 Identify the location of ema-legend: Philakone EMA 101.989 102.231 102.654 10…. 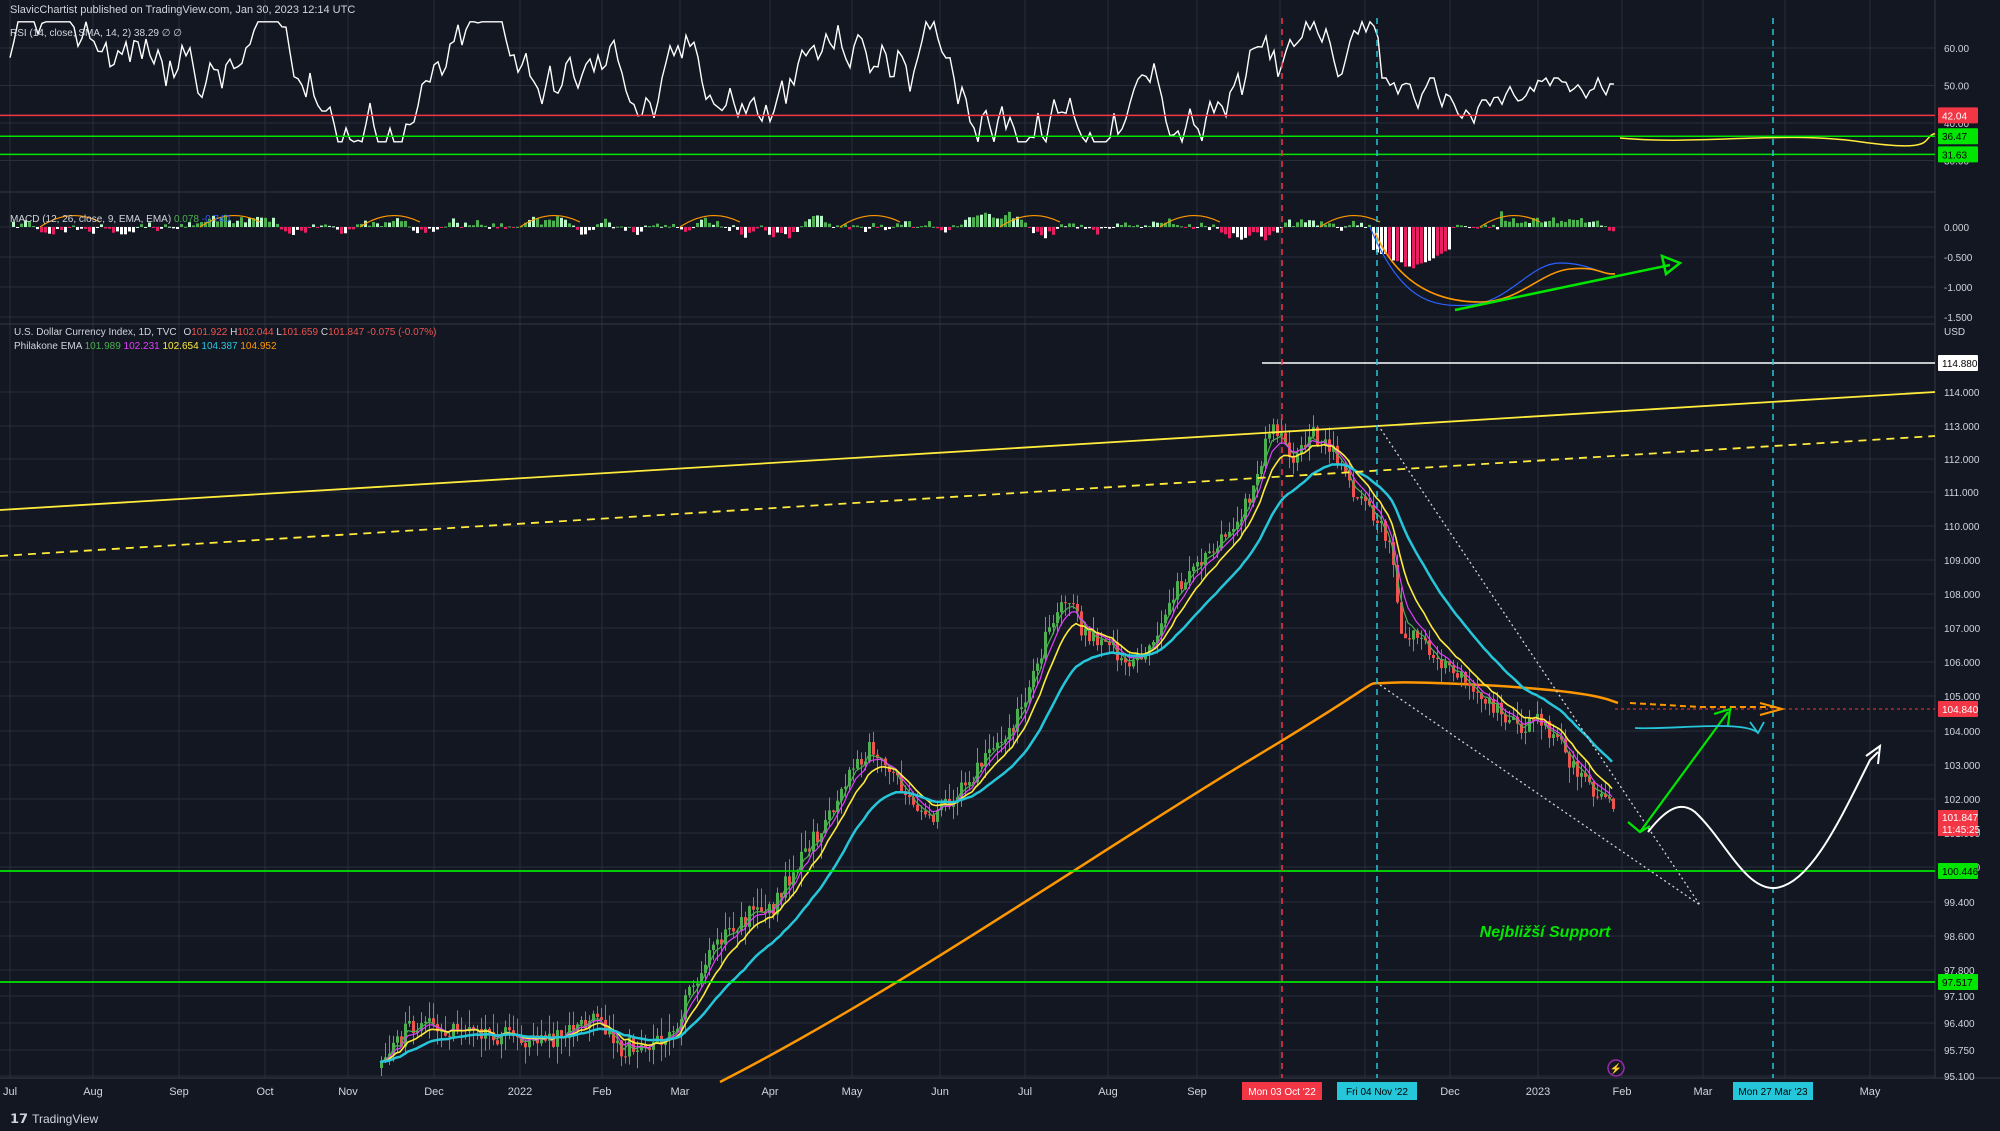
(145, 346).